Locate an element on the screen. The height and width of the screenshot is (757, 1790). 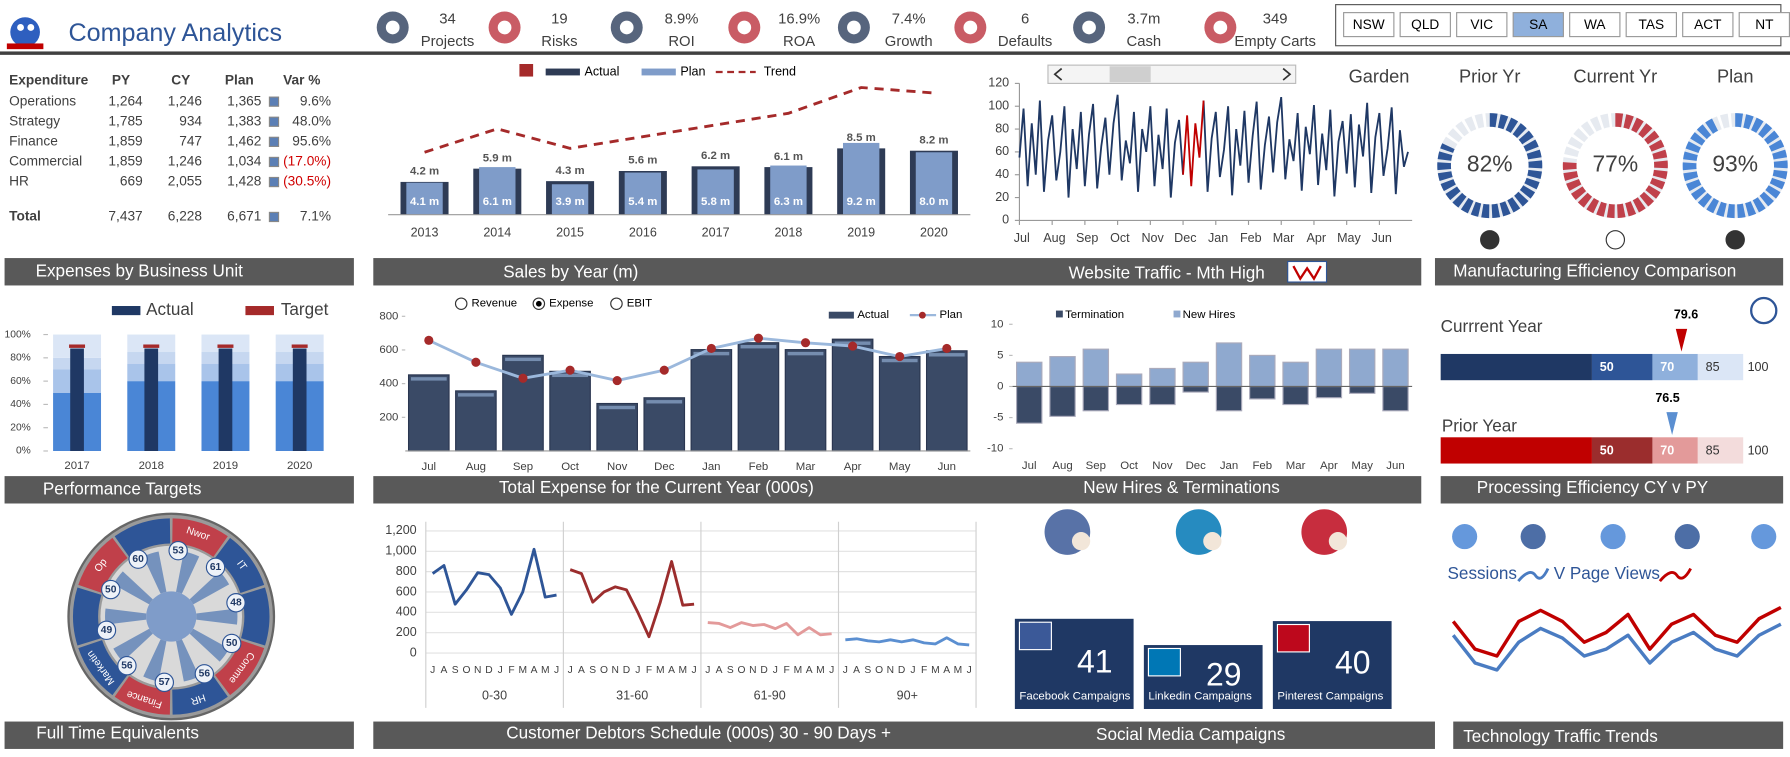
legend-label: V Page Views is located at coordinates (1607, 573).